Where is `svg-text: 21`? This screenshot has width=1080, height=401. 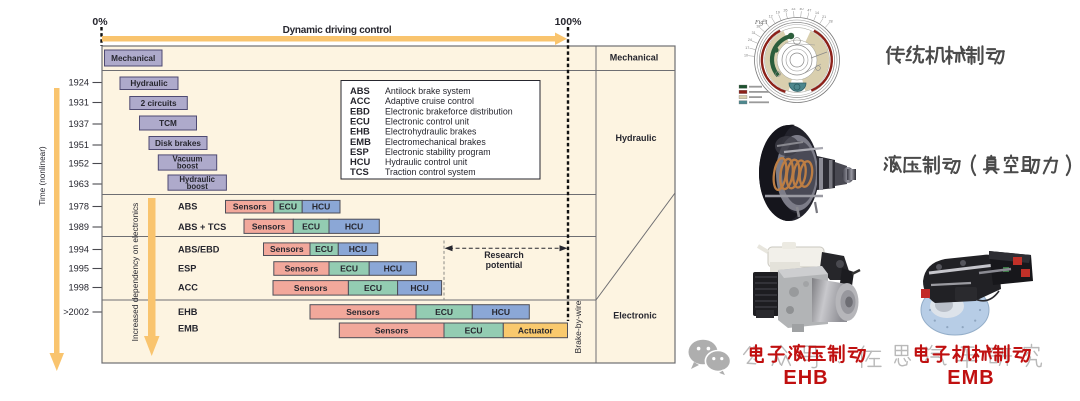 svg-text: 21 is located at coordinates (824, 17).